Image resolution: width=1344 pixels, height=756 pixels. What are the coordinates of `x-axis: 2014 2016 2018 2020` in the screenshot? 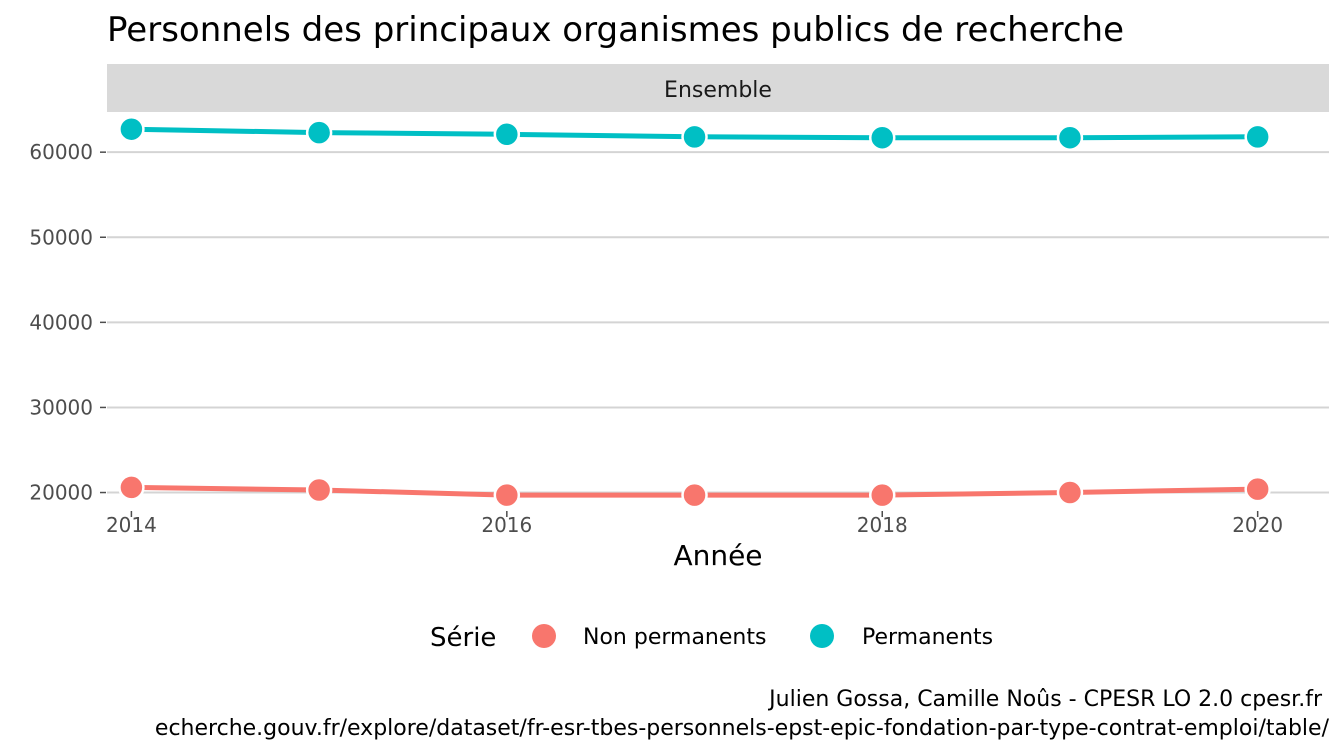 It's located at (694, 524).